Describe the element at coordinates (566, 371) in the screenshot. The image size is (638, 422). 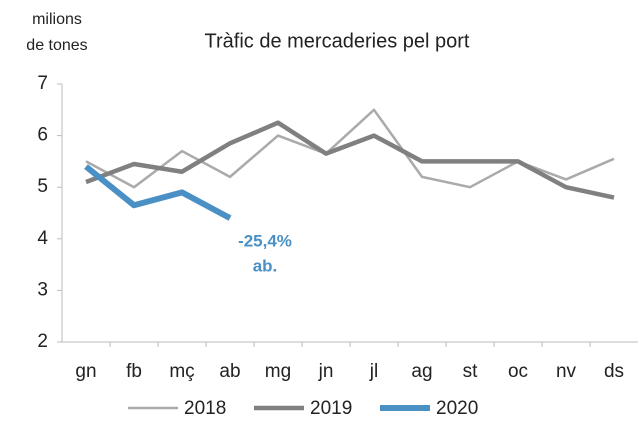
I see `x-tick-label: nv` at that location.